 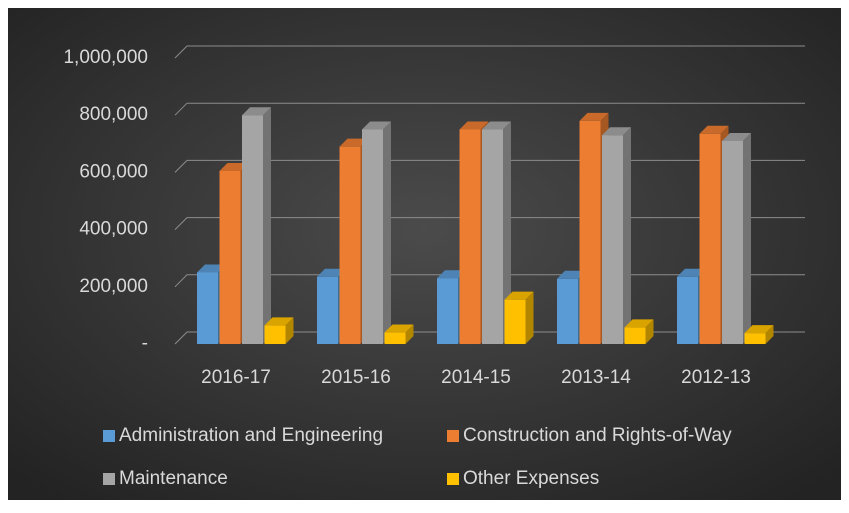 What do you see at coordinates (113, 114) in the screenshot?
I see `y-tick-label: 800,000` at bounding box center [113, 114].